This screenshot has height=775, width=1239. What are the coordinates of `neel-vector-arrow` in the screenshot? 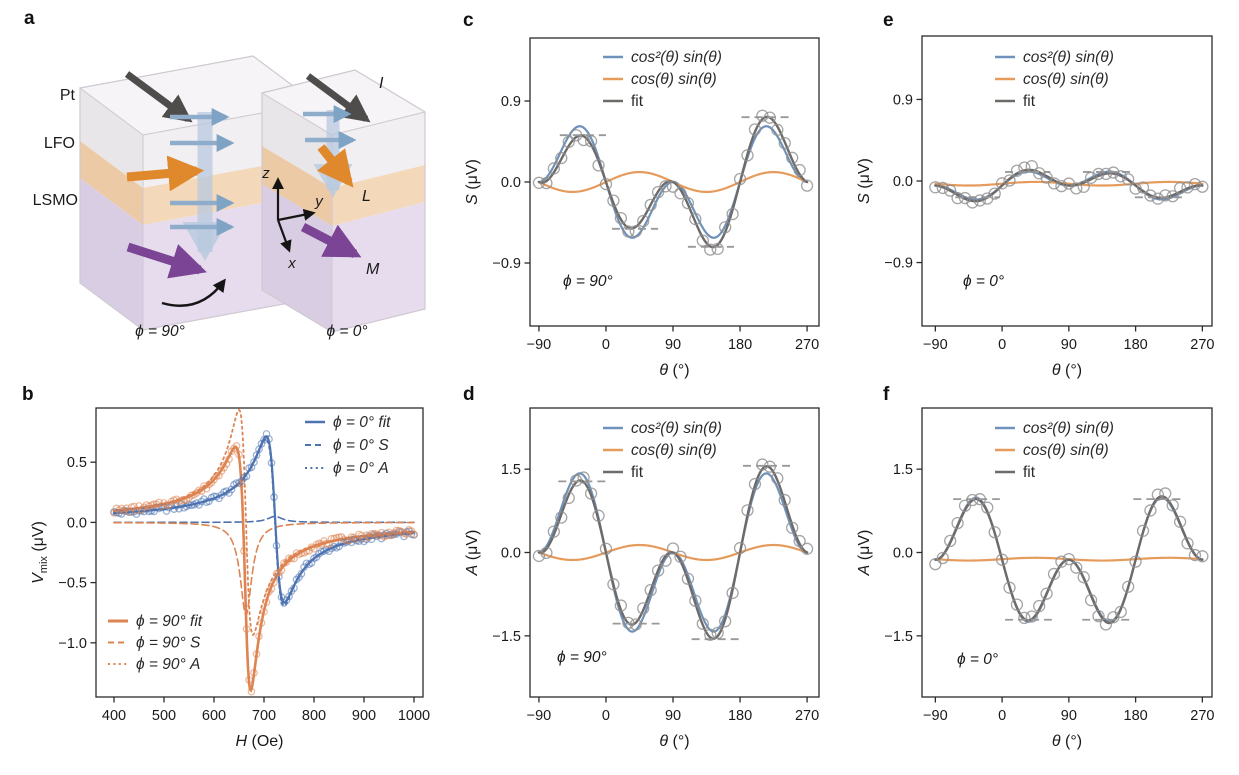 It's located at (165, 173).